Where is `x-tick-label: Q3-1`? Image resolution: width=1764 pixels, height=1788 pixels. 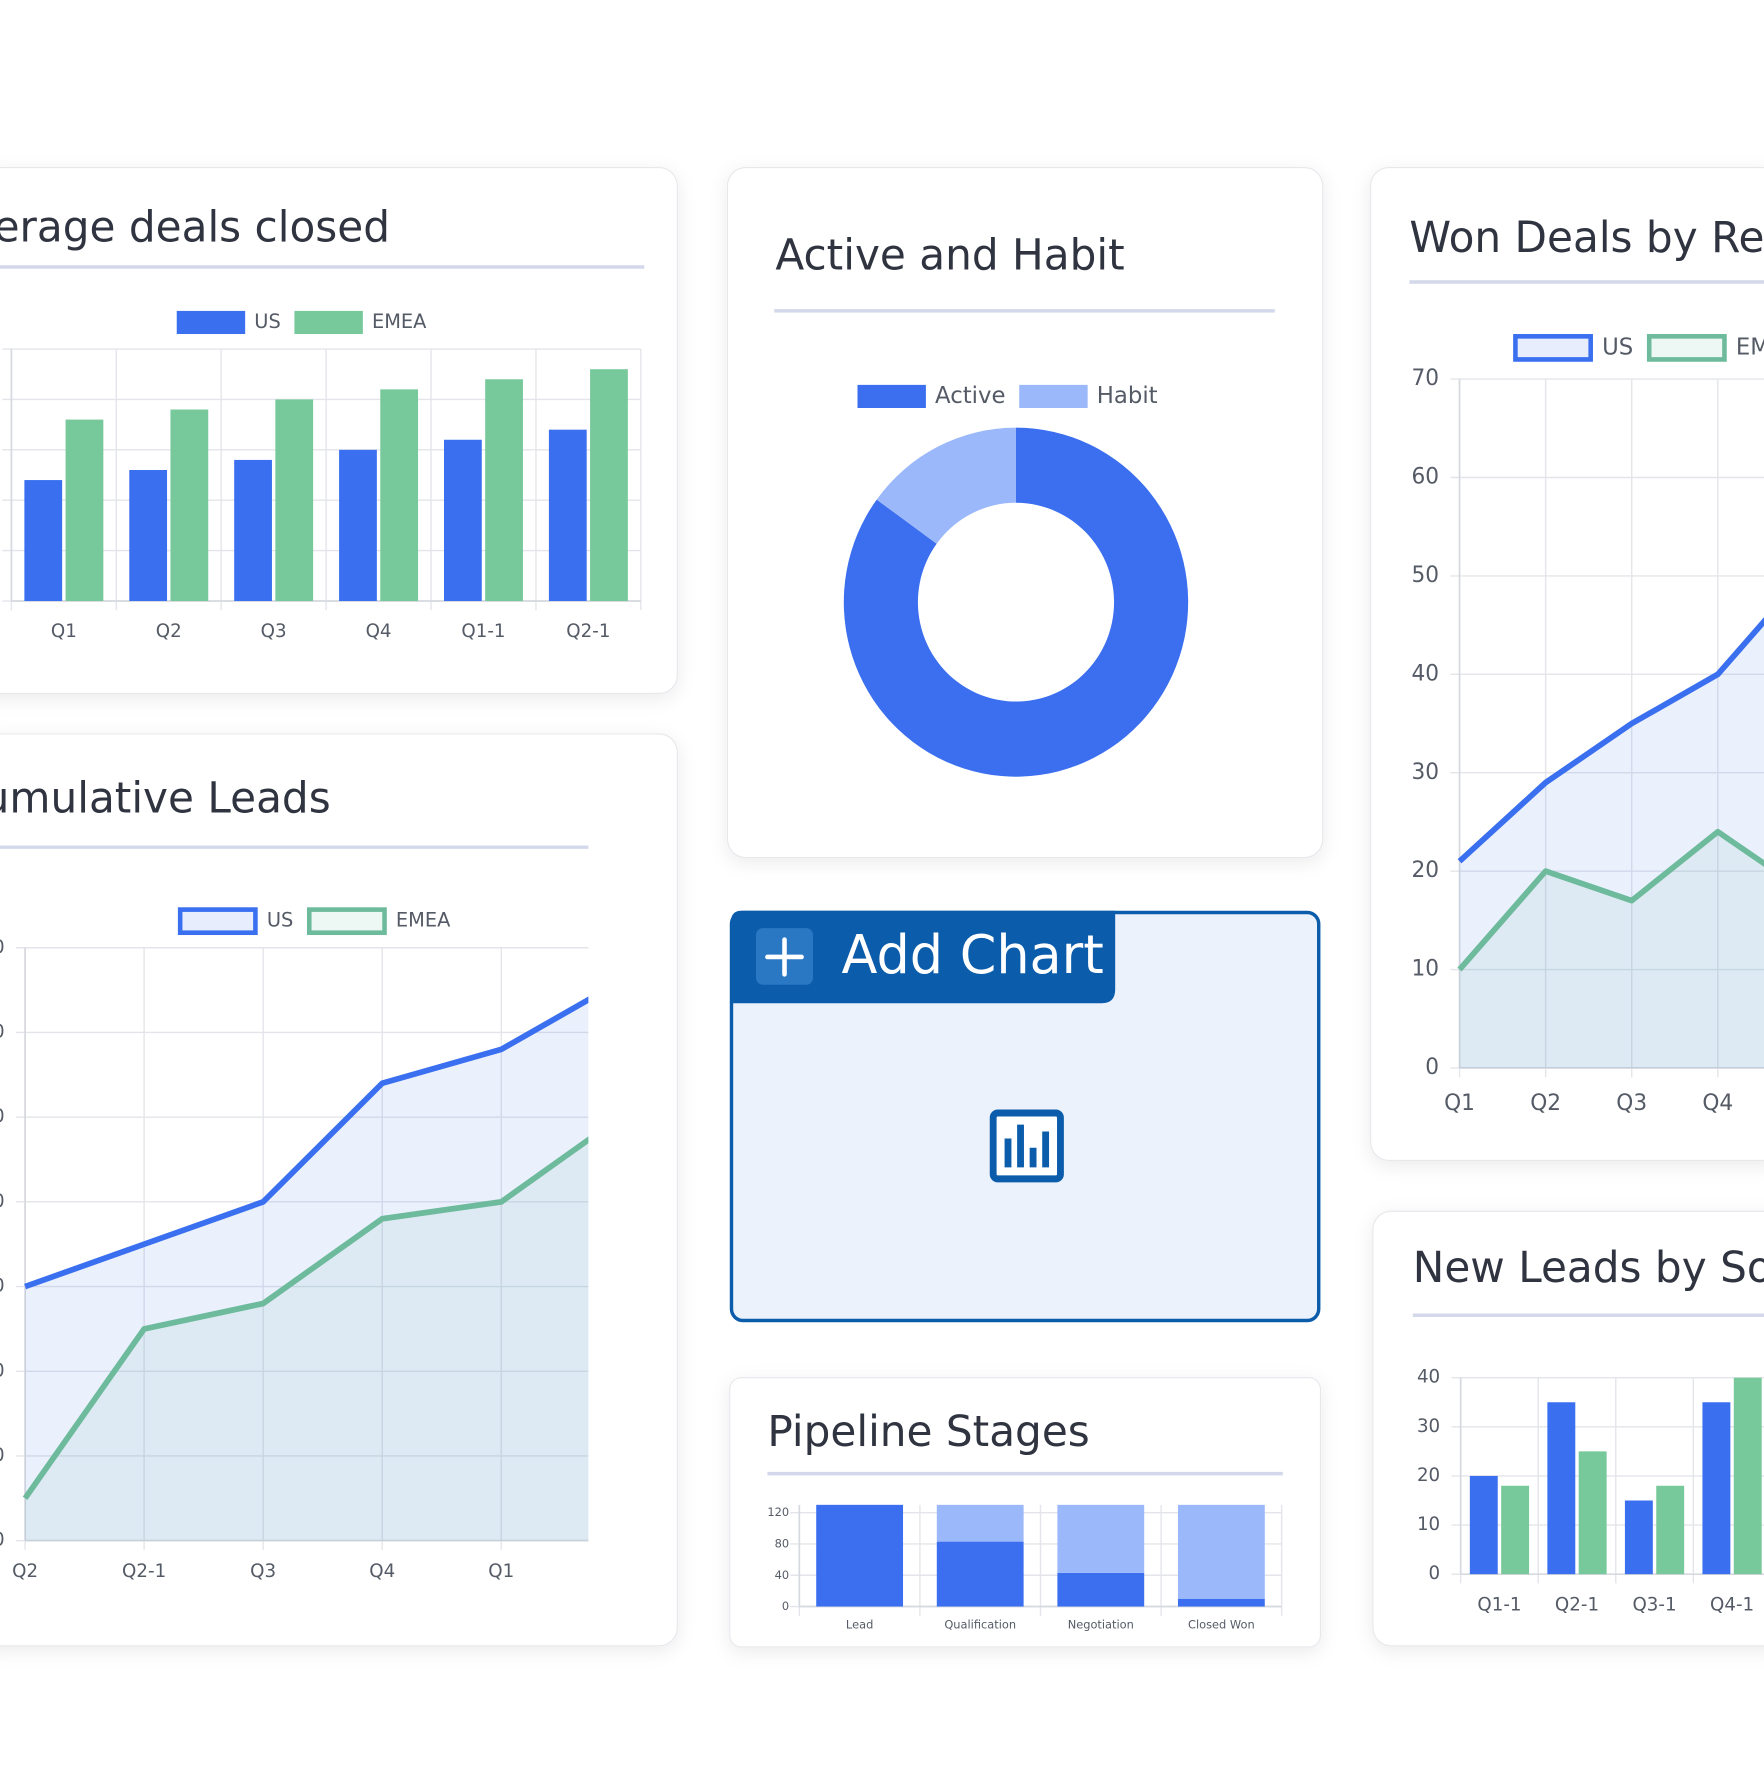 x-tick-label: Q3-1 is located at coordinates (1654, 1604).